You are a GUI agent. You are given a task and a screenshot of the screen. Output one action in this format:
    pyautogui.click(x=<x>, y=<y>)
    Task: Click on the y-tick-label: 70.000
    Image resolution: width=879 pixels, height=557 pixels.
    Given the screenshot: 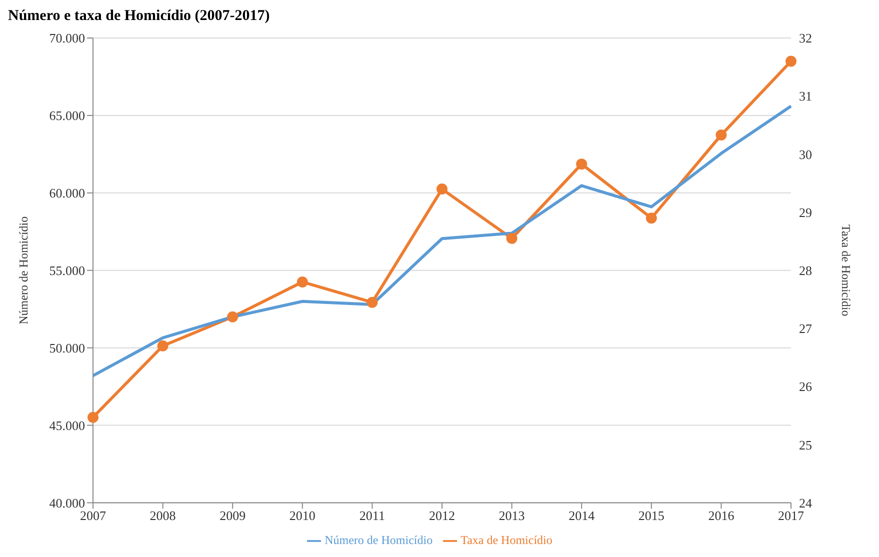 What is the action you would take?
    pyautogui.click(x=67, y=38)
    